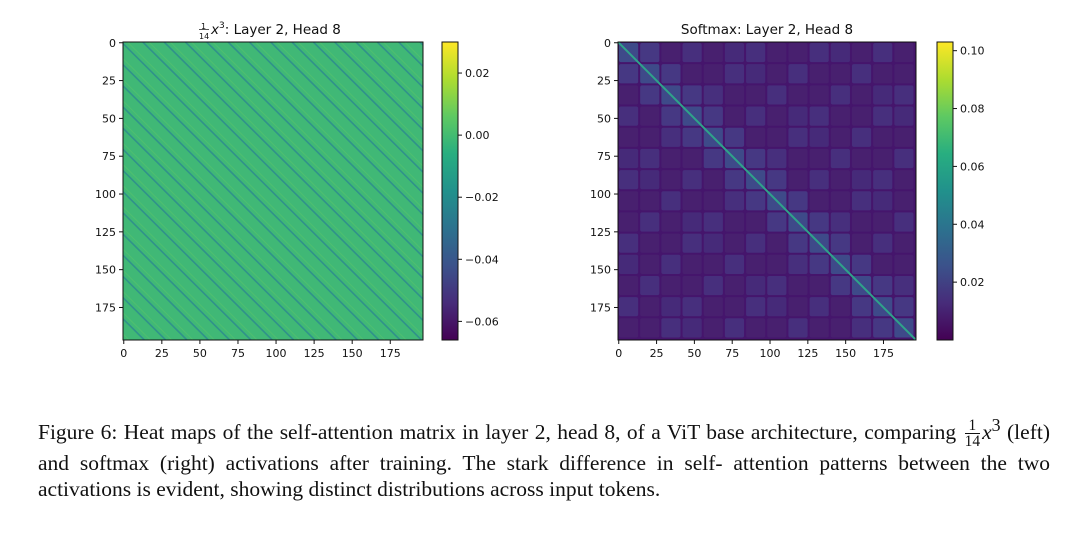  What do you see at coordinates (112, 43) in the screenshot?
I see `left-ytick-label-0: 0` at bounding box center [112, 43].